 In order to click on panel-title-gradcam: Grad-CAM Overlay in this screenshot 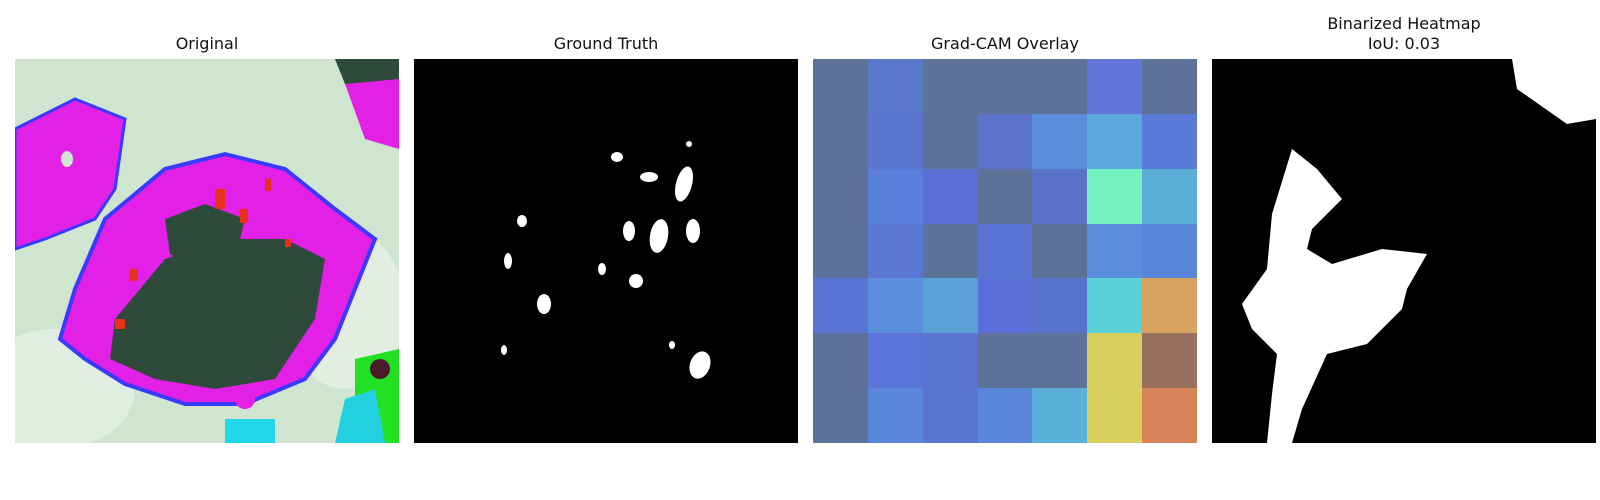, I will do `click(1005, 43)`.